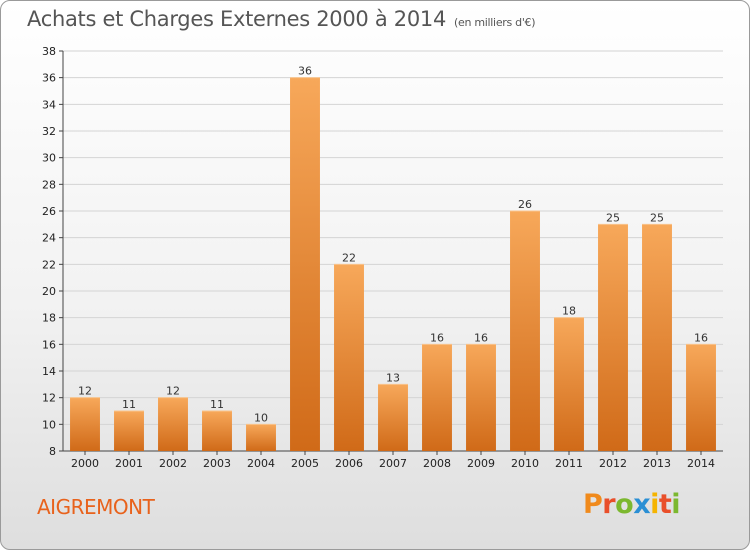 The image size is (750, 550). What do you see at coordinates (525, 463) in the screenshot?
I see `x-tick-label: 2010` at bounding box center [525, 463].